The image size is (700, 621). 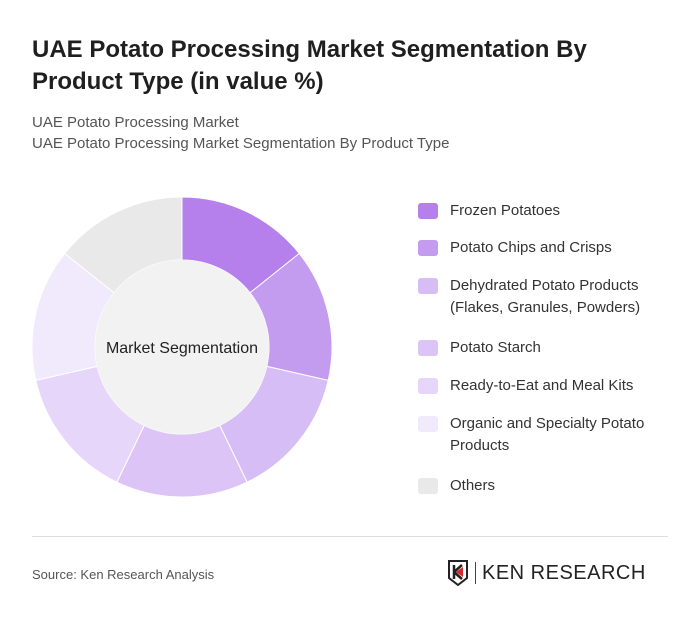 I want to click on divider, so click(x=350, y=536).